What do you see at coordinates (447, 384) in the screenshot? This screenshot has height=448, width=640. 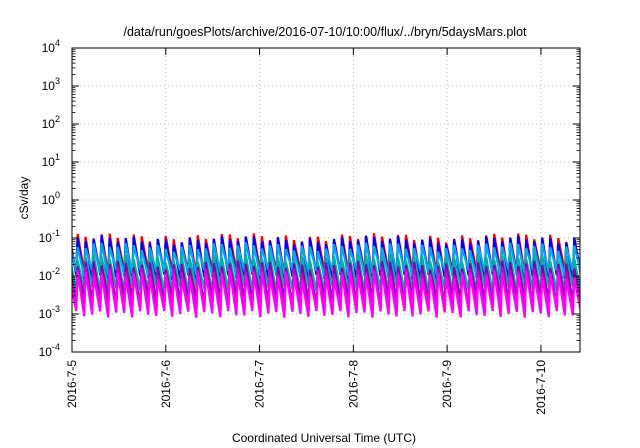 I see `x-tick-label: 2016-7-9` at bounding box center [447, 384].